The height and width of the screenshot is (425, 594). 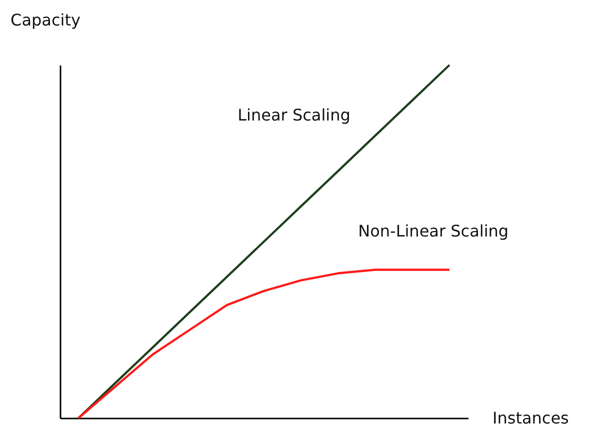 What do you see at coordinates (45, 20) in the screenshot?
I see `y-axis-title: Capacity` at bounding box center [45, 20].